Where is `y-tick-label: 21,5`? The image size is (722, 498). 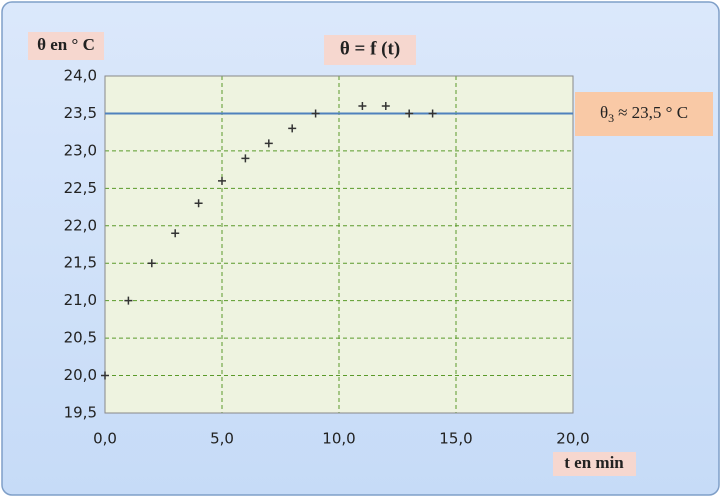
y-tick-label: 21,5 is located at coordinates (80, 263).